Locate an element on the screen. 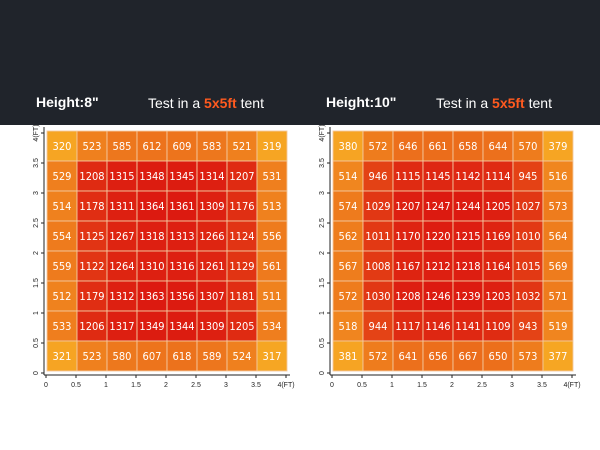  x-tick-label: 2.5 is located at coordinates (482, 385).